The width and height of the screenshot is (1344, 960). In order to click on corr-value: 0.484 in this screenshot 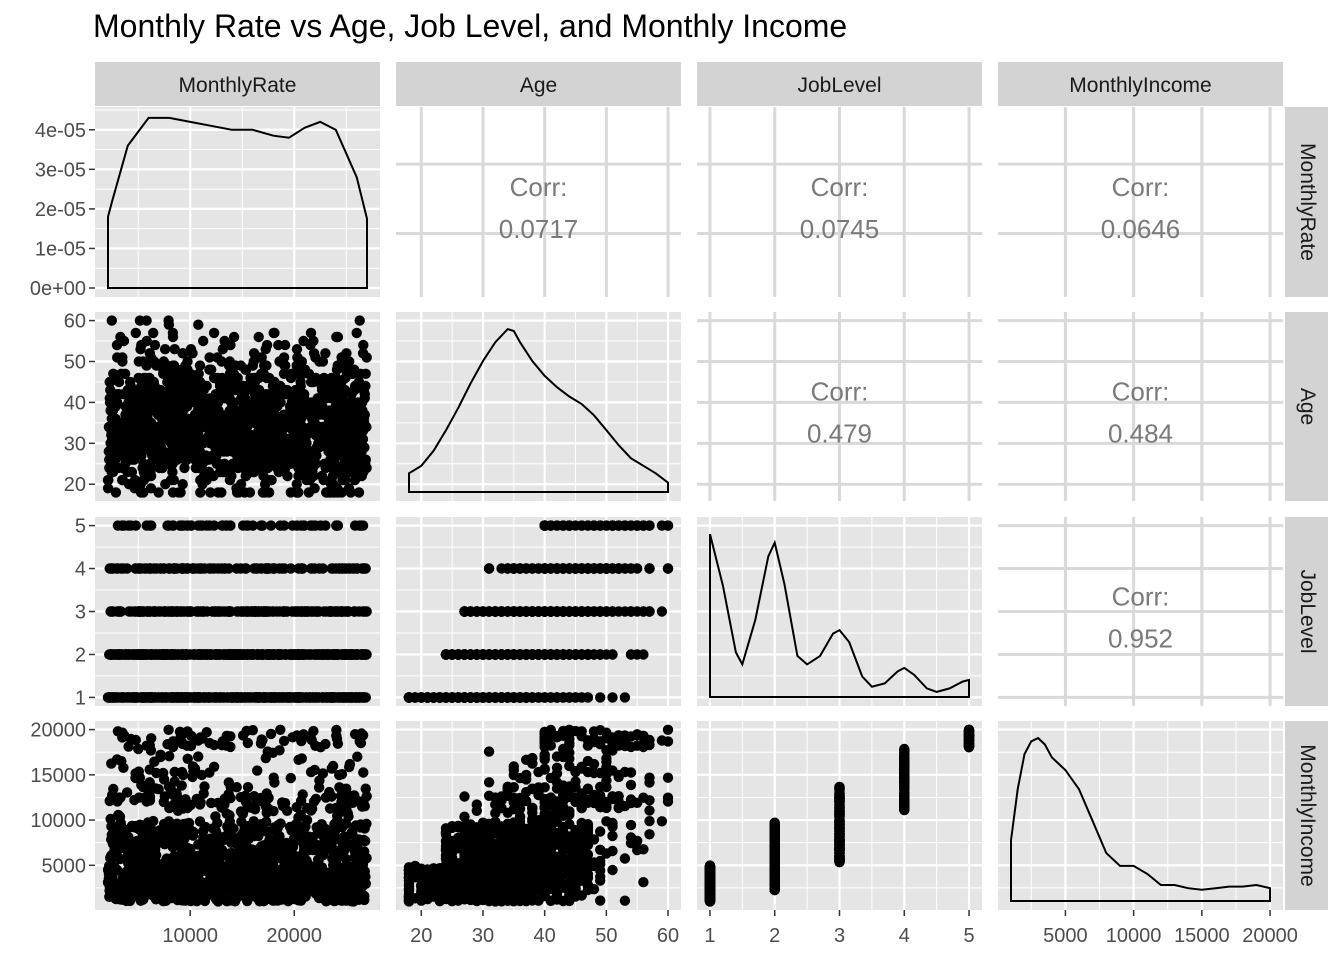, I will do `click(1140, 434)`.